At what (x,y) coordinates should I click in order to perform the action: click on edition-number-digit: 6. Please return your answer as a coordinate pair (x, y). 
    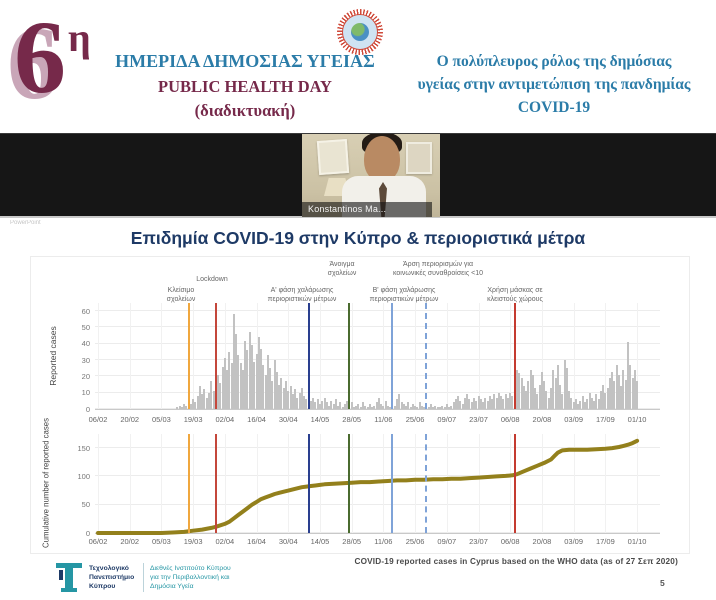
    Looking at the image, I should click on (40, 57).